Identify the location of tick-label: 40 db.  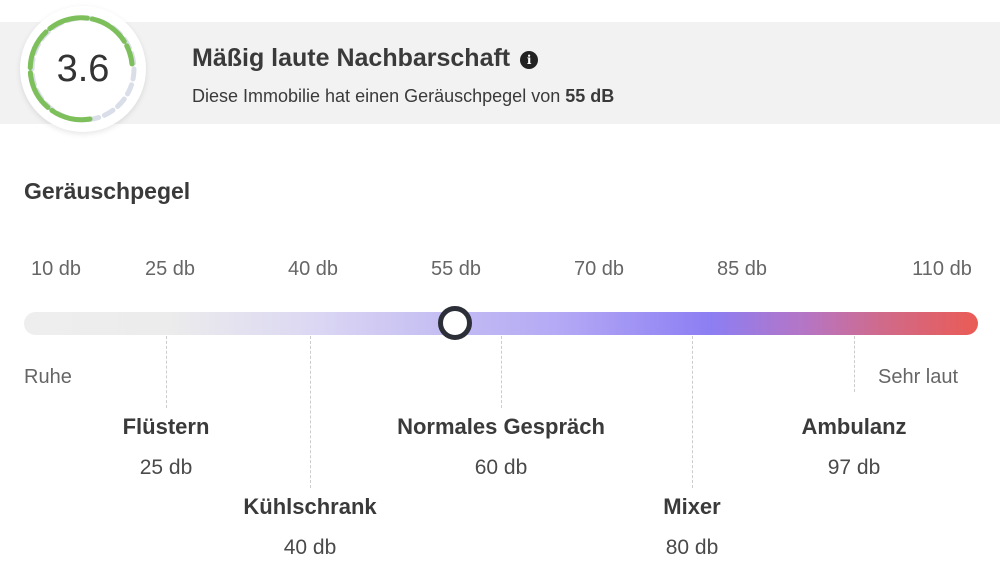
(313, 269).